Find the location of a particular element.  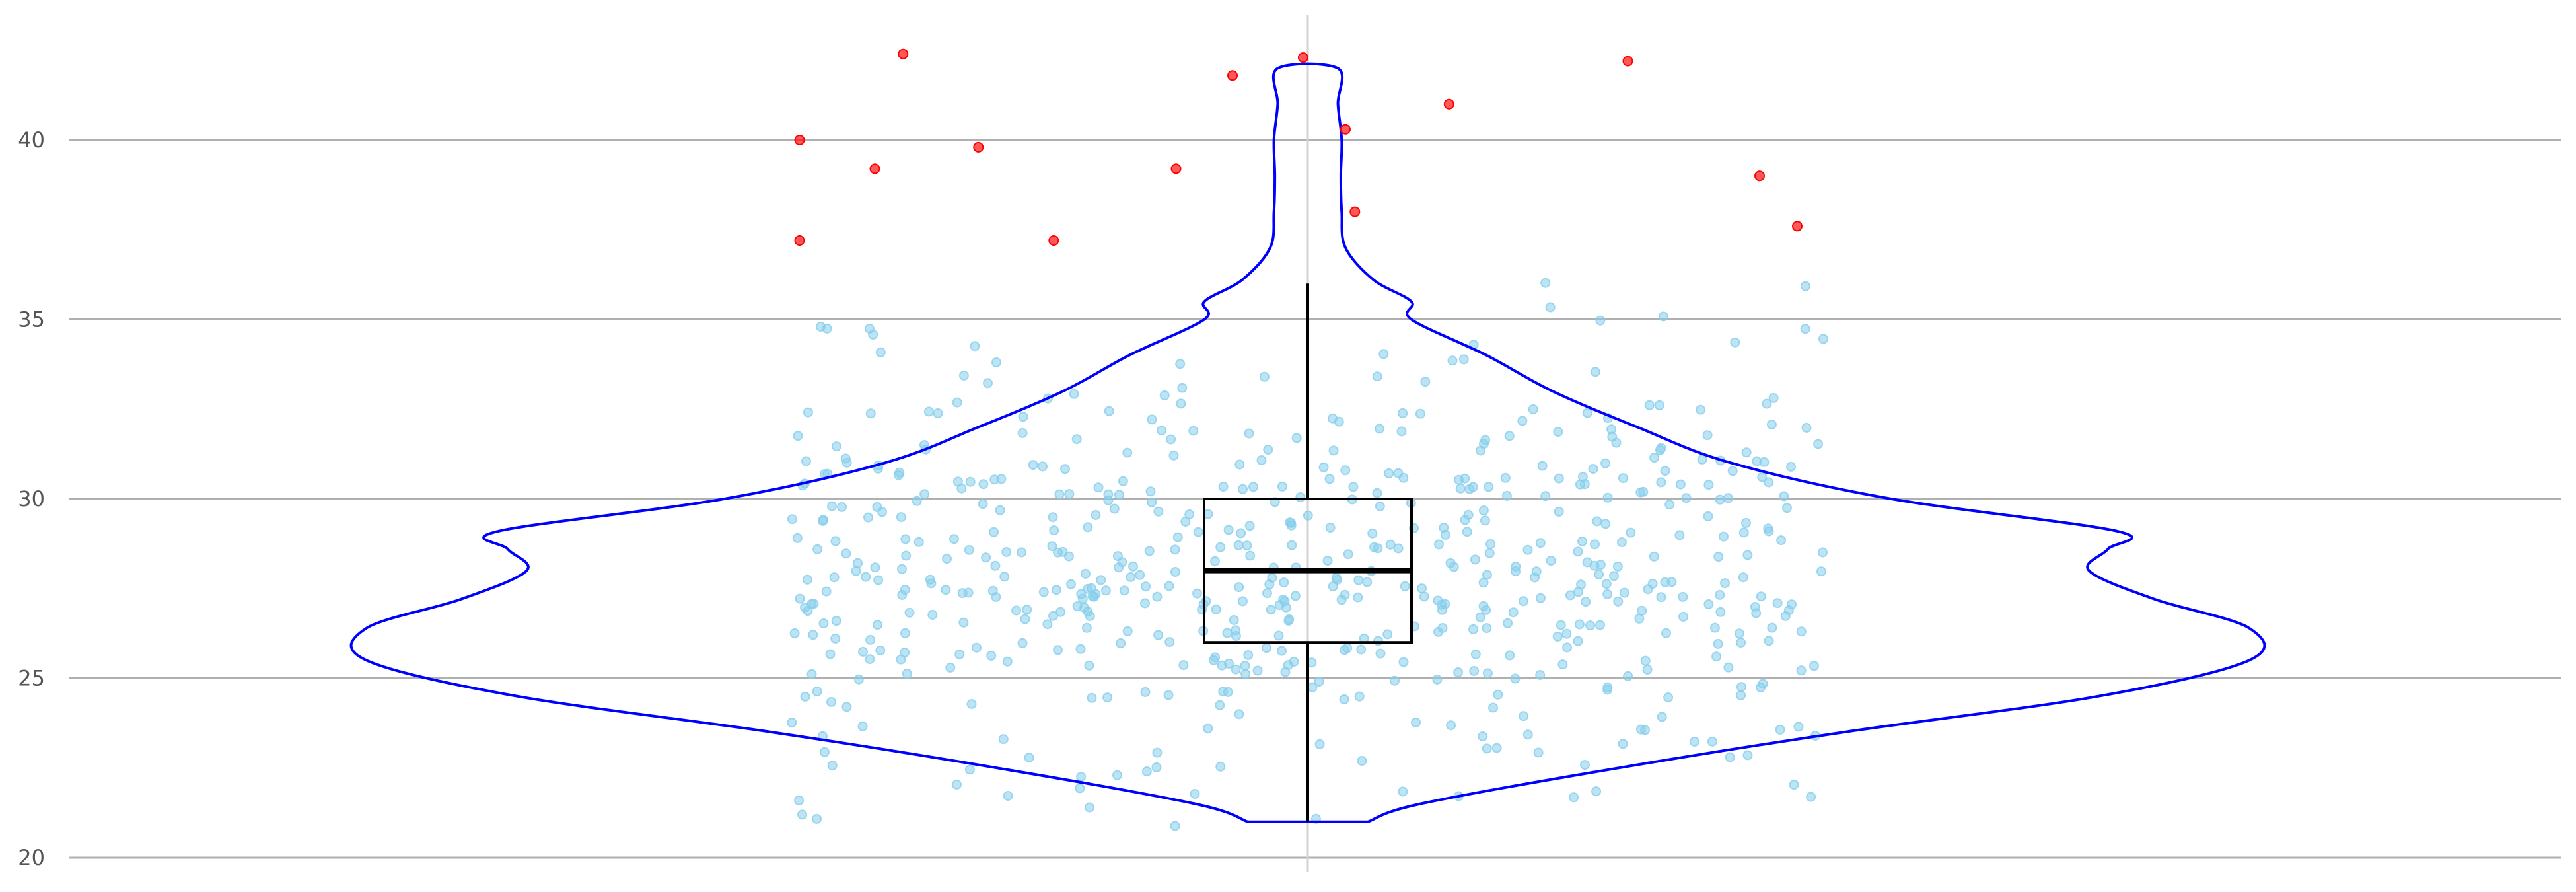

y-tick-label: 35 is located at coordinates (32, 319).